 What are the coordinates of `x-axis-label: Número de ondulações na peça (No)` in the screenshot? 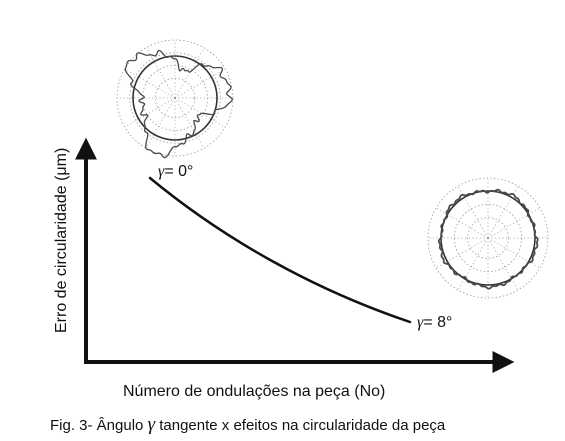 It's located at (254, 391).